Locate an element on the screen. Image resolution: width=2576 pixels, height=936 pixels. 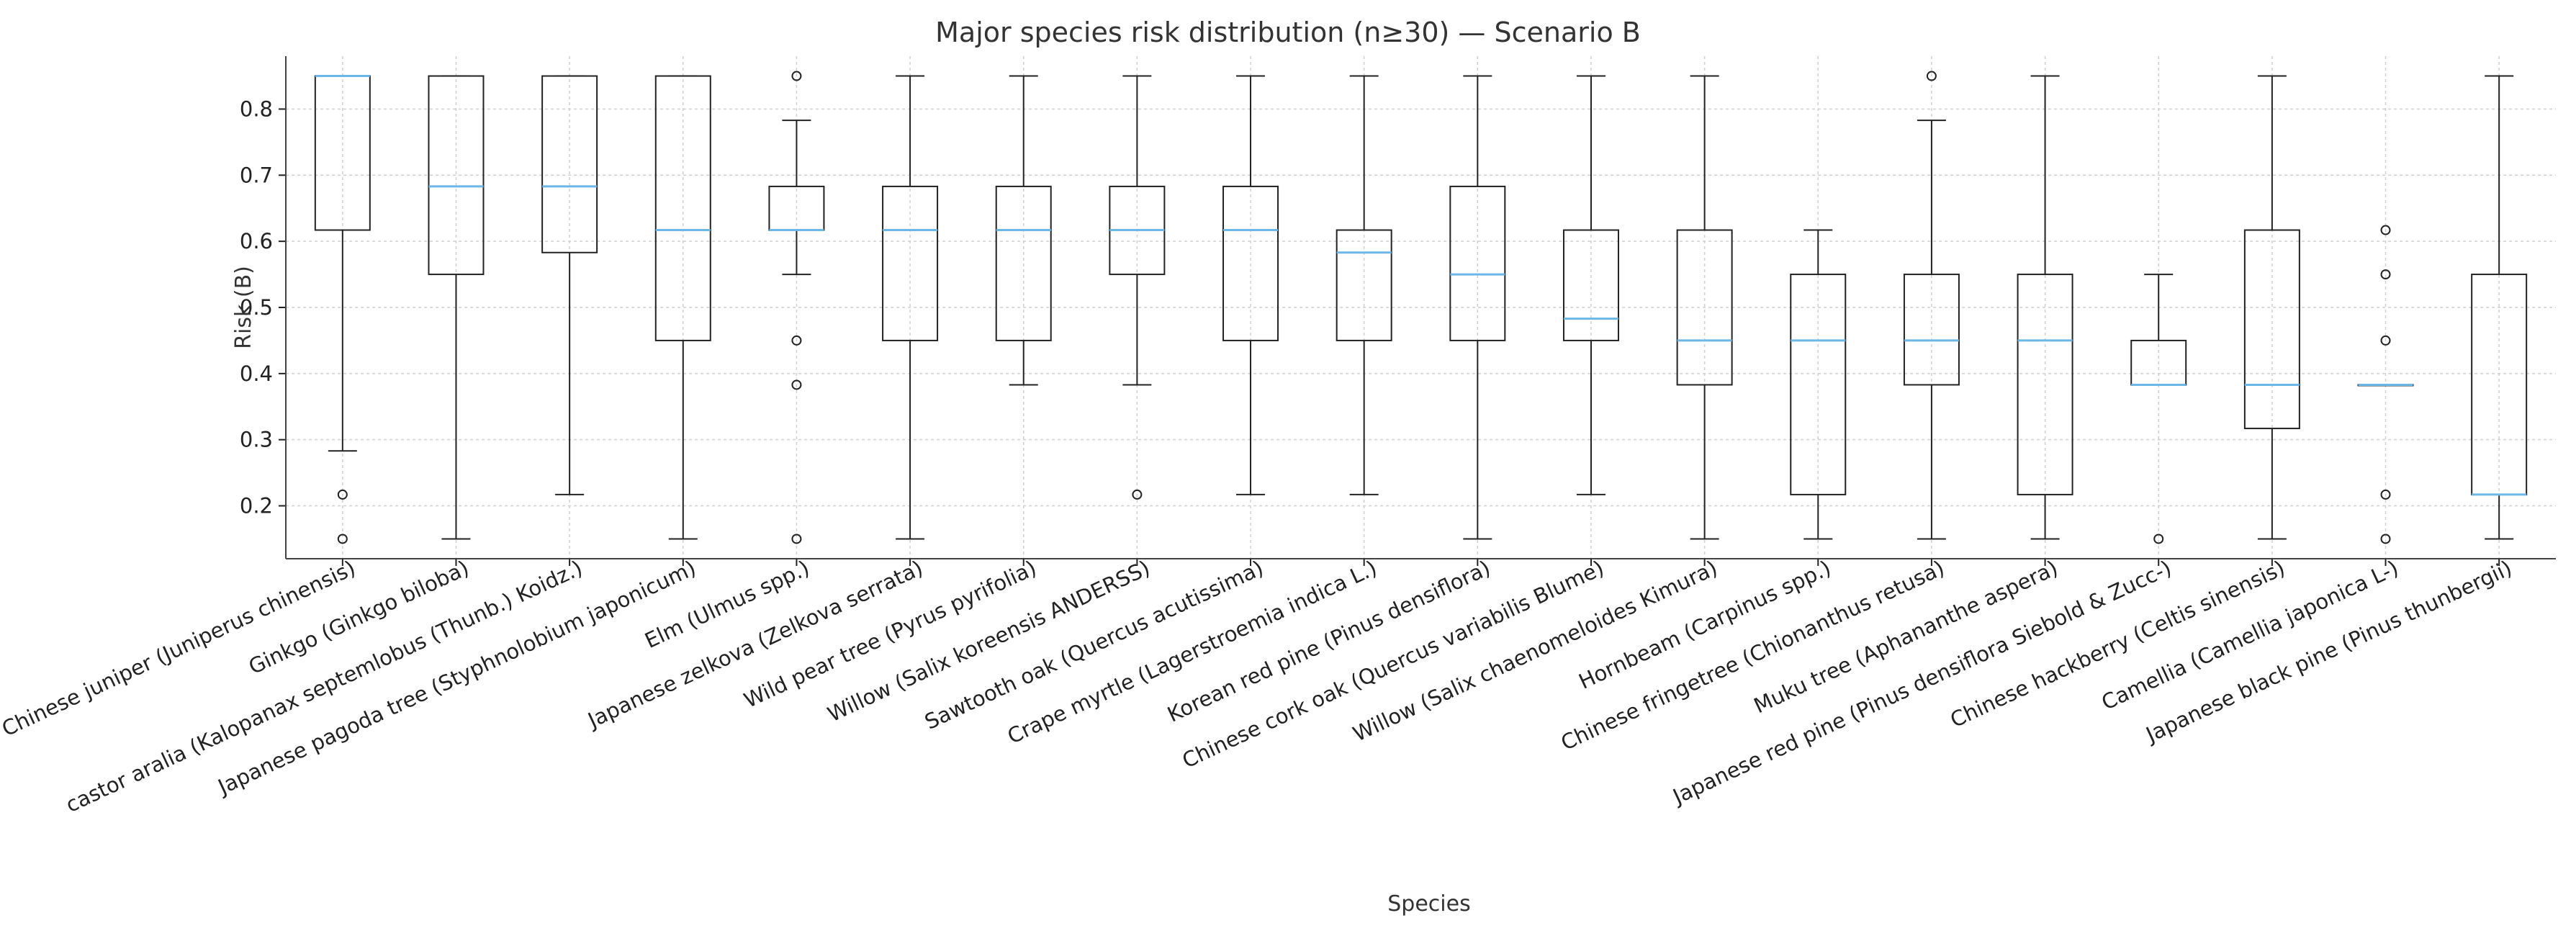
y-tick-label: 0.2 is located at coordinates (256, 506).